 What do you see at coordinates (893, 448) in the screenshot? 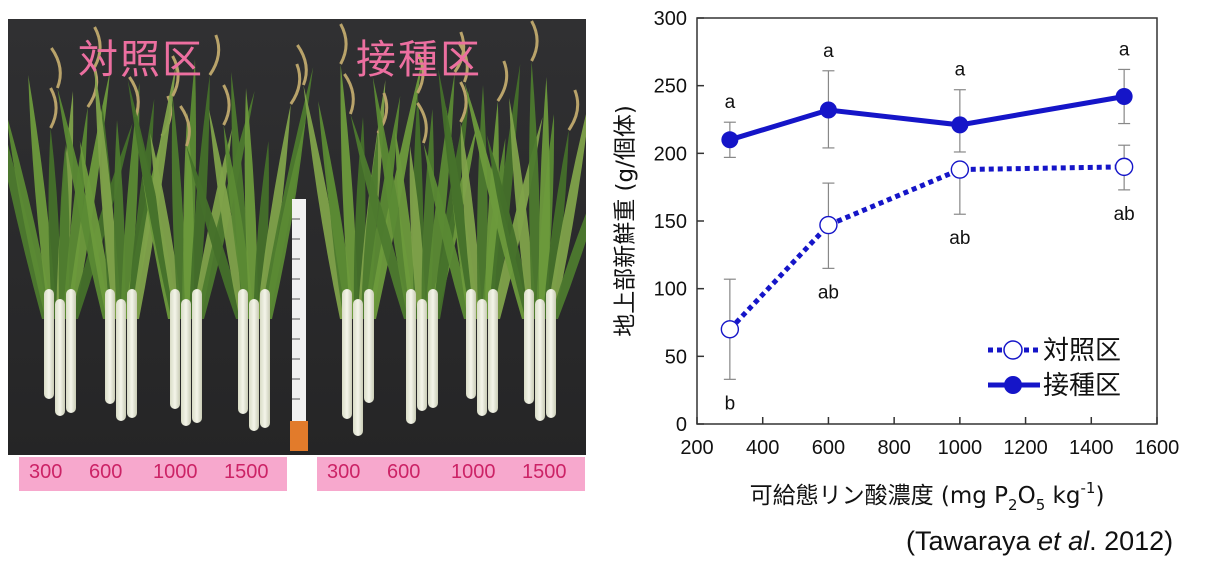
I see `x-tick-label: 800` at bounding box center [893, 448].